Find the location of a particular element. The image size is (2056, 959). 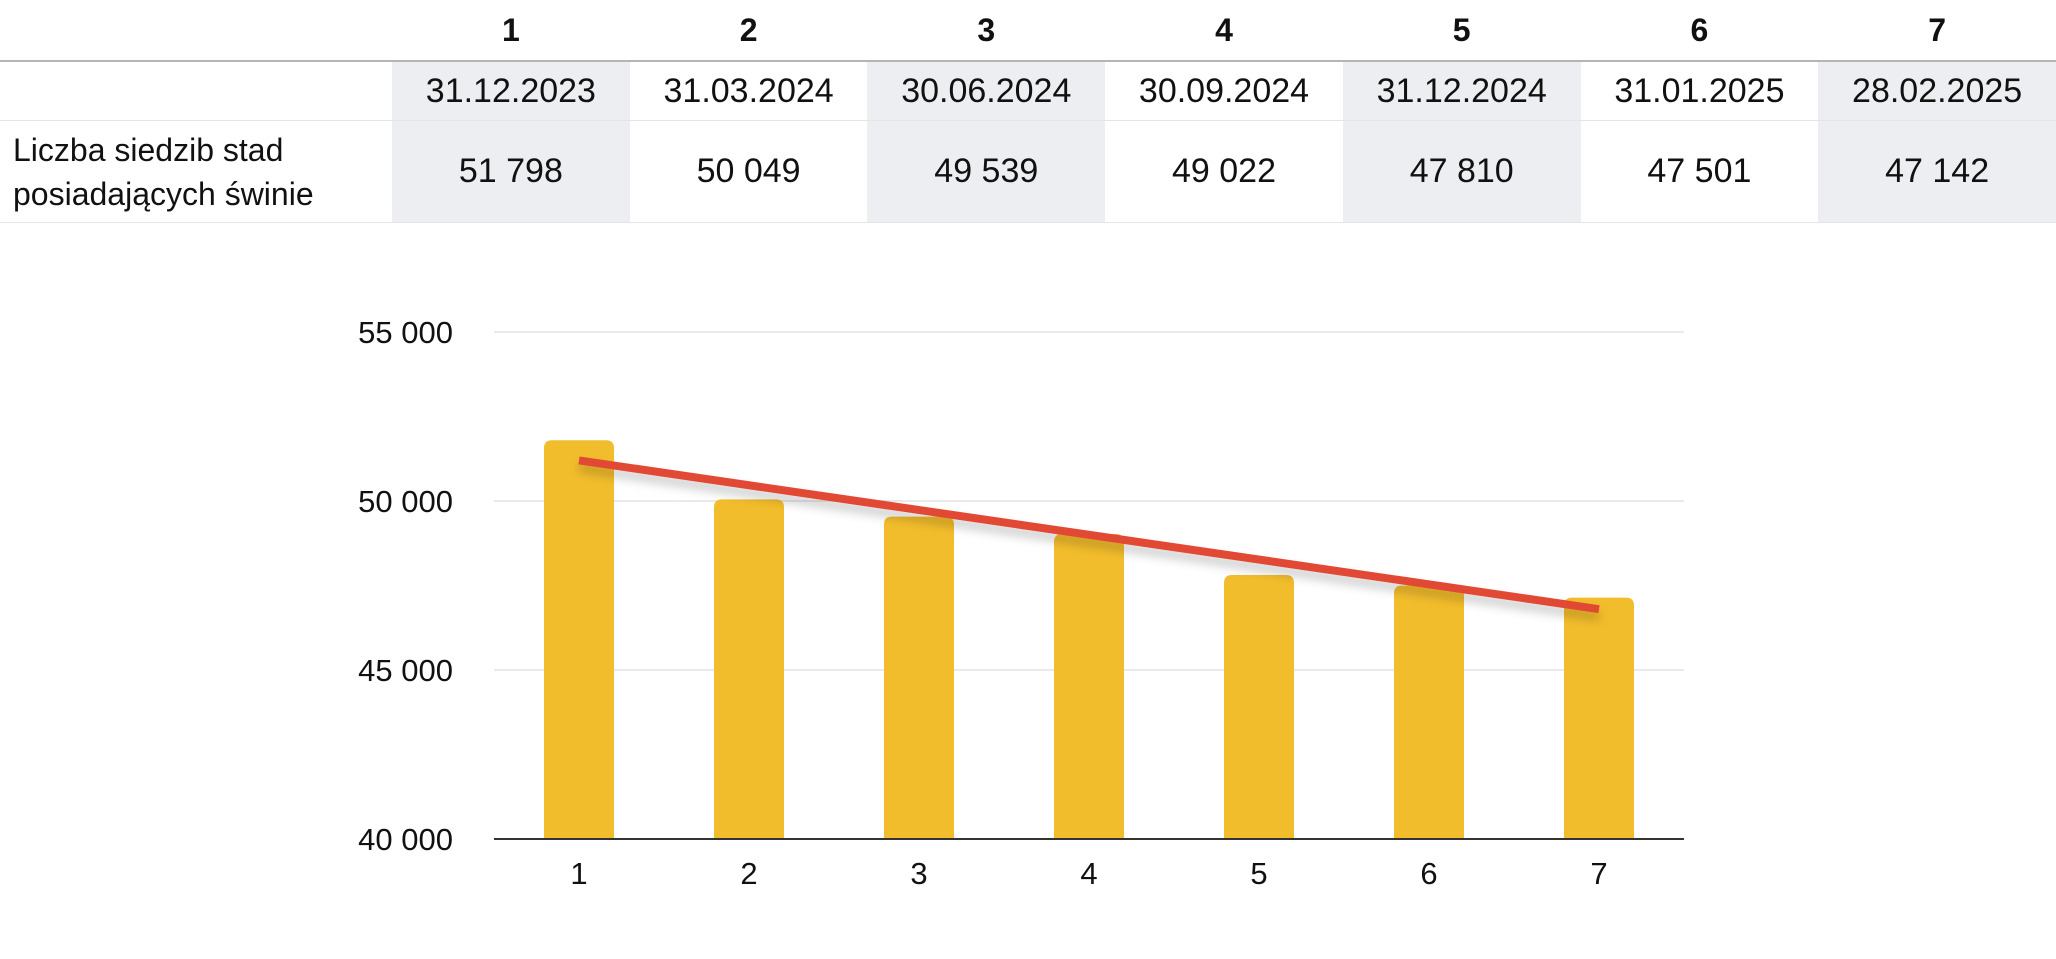

date-cell: 30.06.2024 is located at coordinates (986, 91).